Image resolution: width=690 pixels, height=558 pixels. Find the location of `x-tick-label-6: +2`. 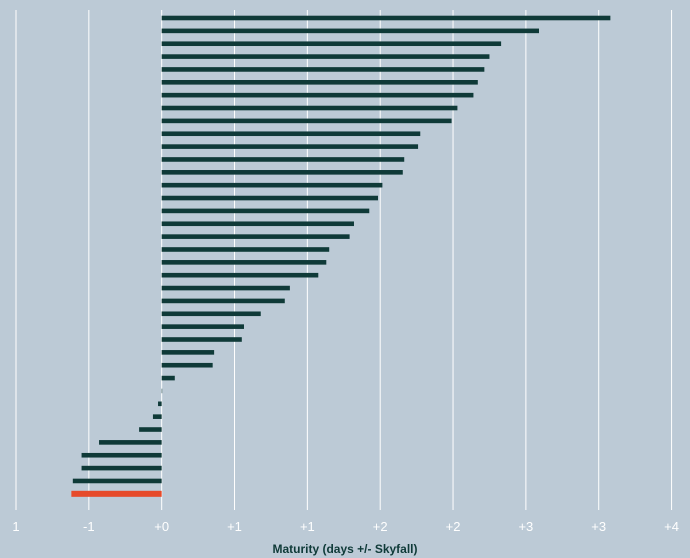

x-tick-label-6: +2 is located at coordinates (453, 526).